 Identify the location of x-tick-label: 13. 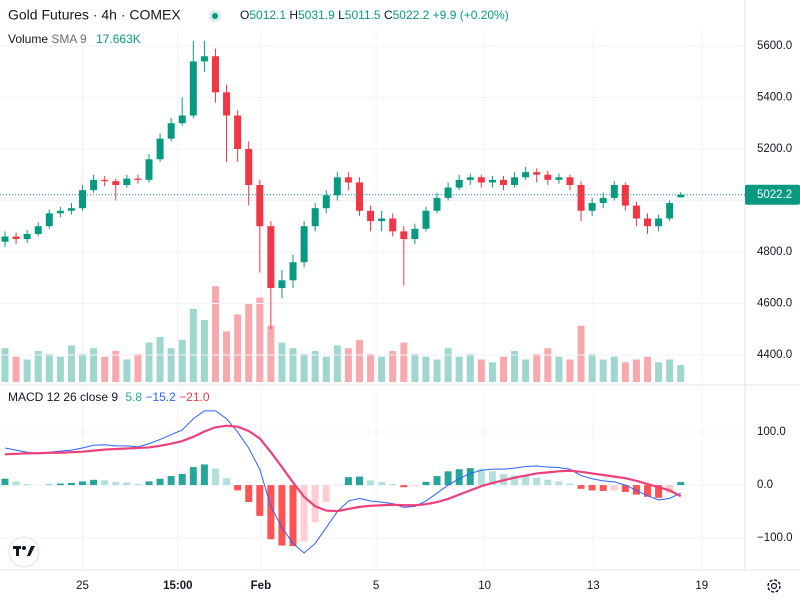
(593, 586).